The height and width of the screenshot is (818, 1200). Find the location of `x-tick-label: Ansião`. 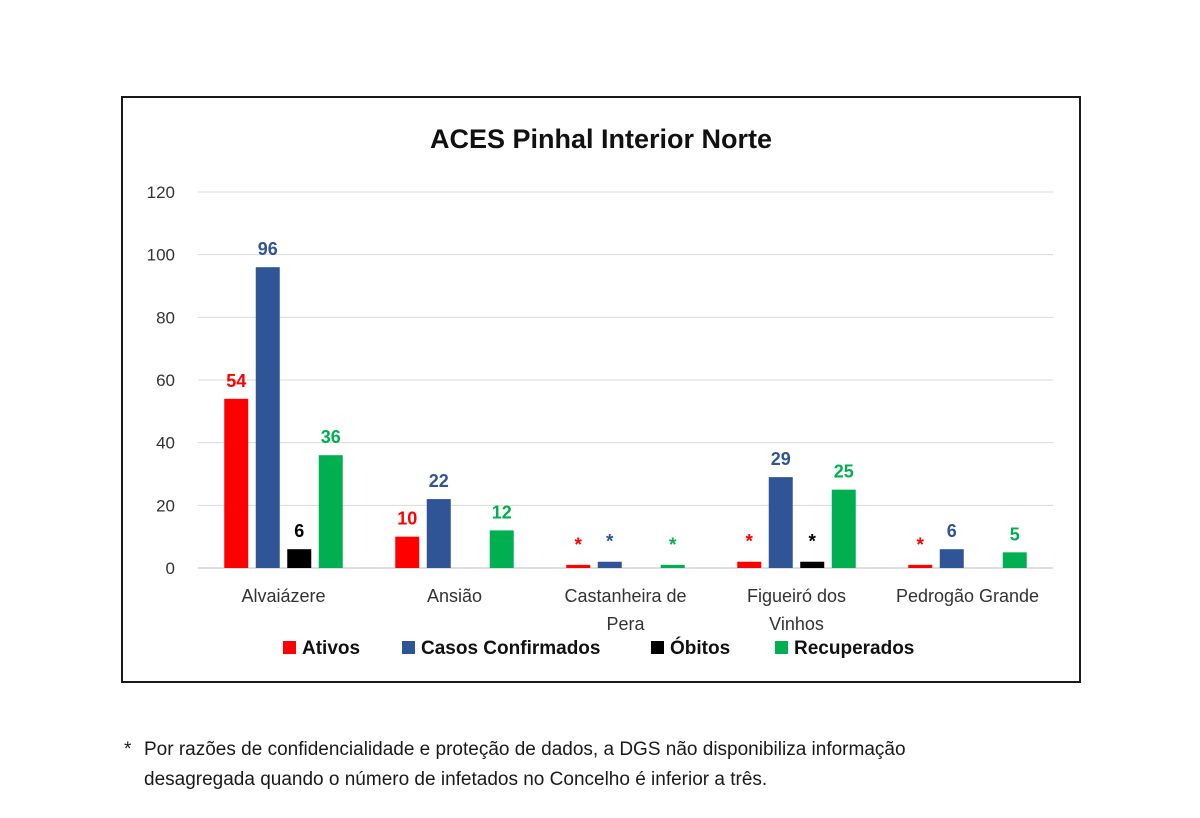

x-tick-label: Ansião is located at coordinates (454, 596).